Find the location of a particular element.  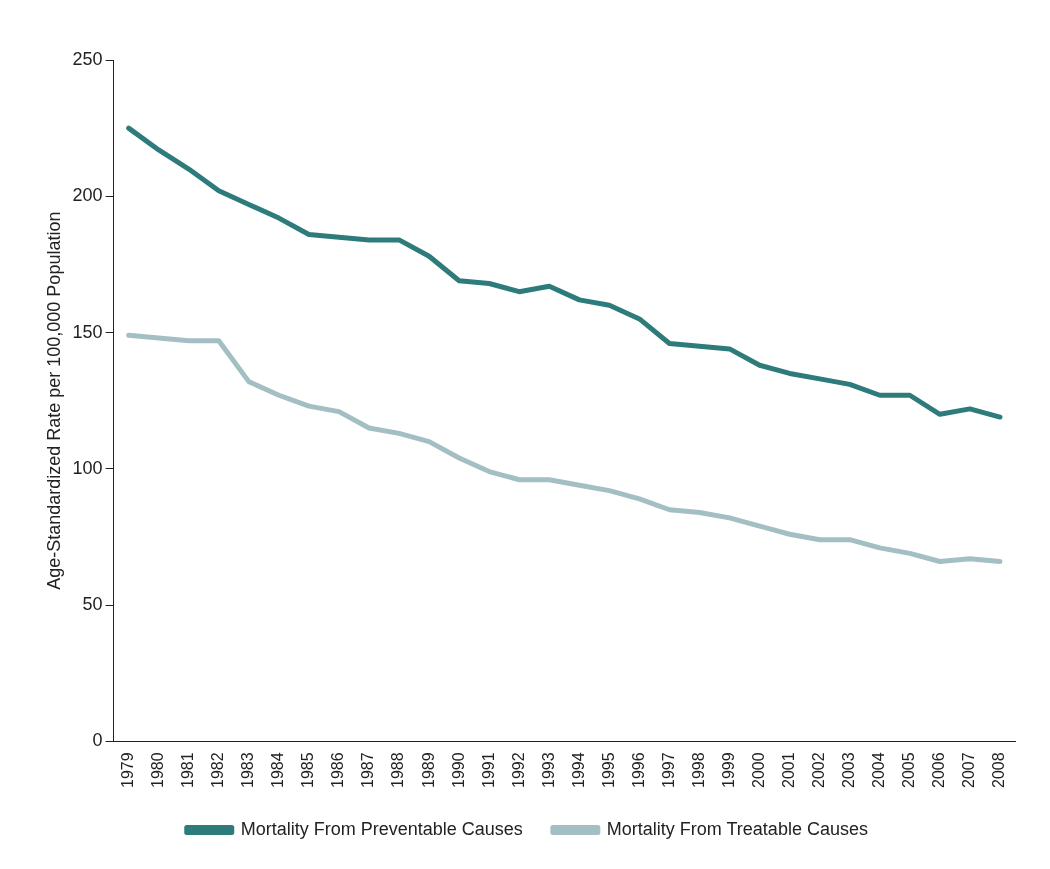

x-tick-label: 2007 is located at coordinates (969, 770).